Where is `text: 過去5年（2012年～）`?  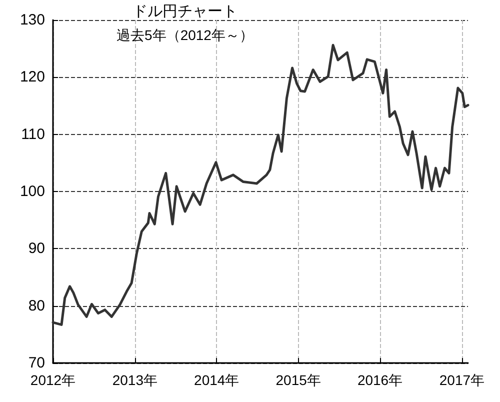
text: 過去5年（2012年～） is located at coordinates (185, 35).